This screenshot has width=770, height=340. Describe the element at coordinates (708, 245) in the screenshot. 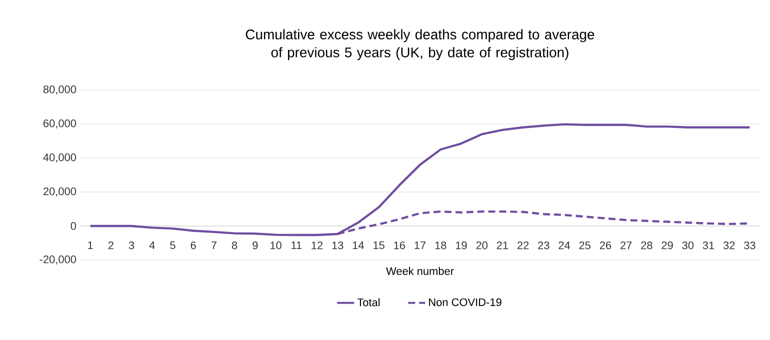

I see `x-tick-label: 31` at that location.